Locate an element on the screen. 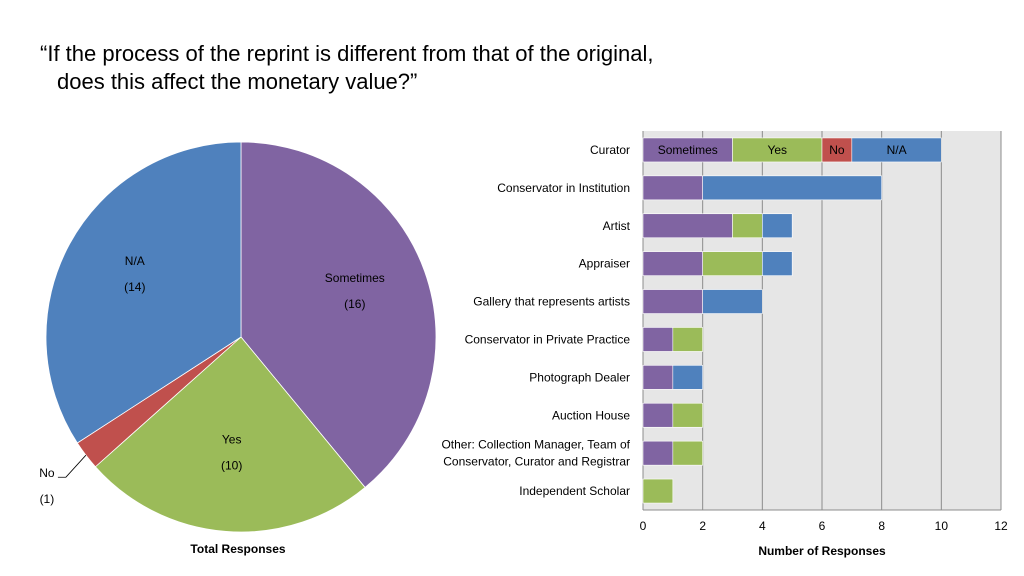  pie-label-no: No is located at coordinates (47, 473).